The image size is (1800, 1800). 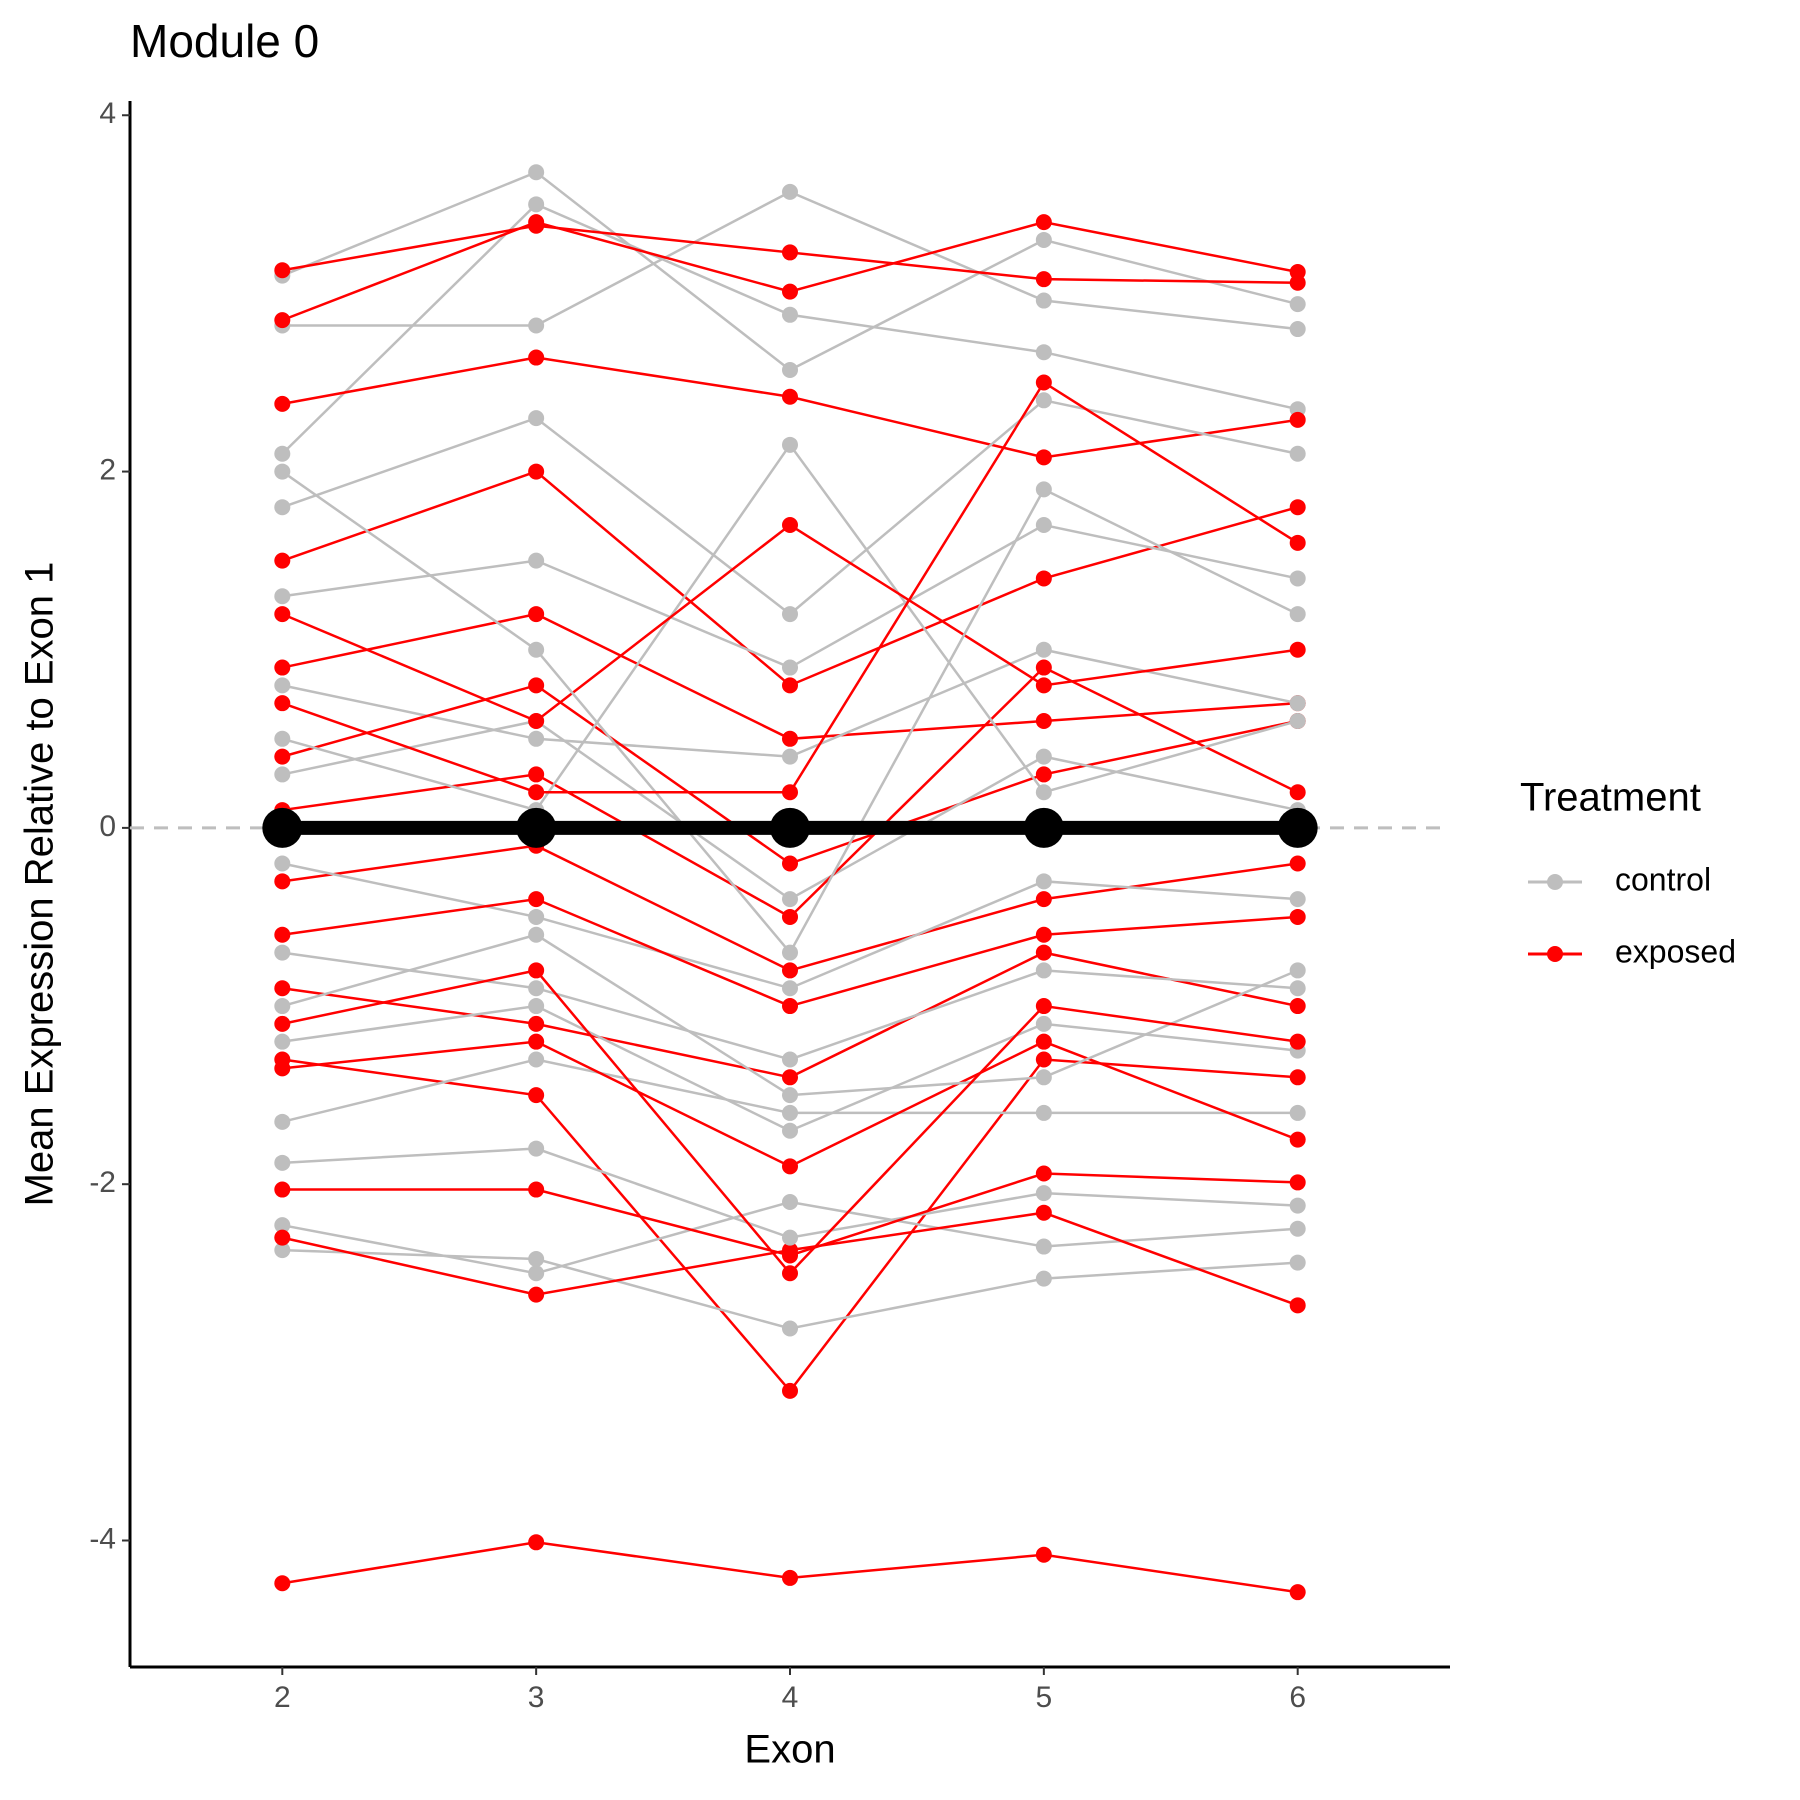 I want to click on x-tick-label: 4, so click(x=790, y=1697).